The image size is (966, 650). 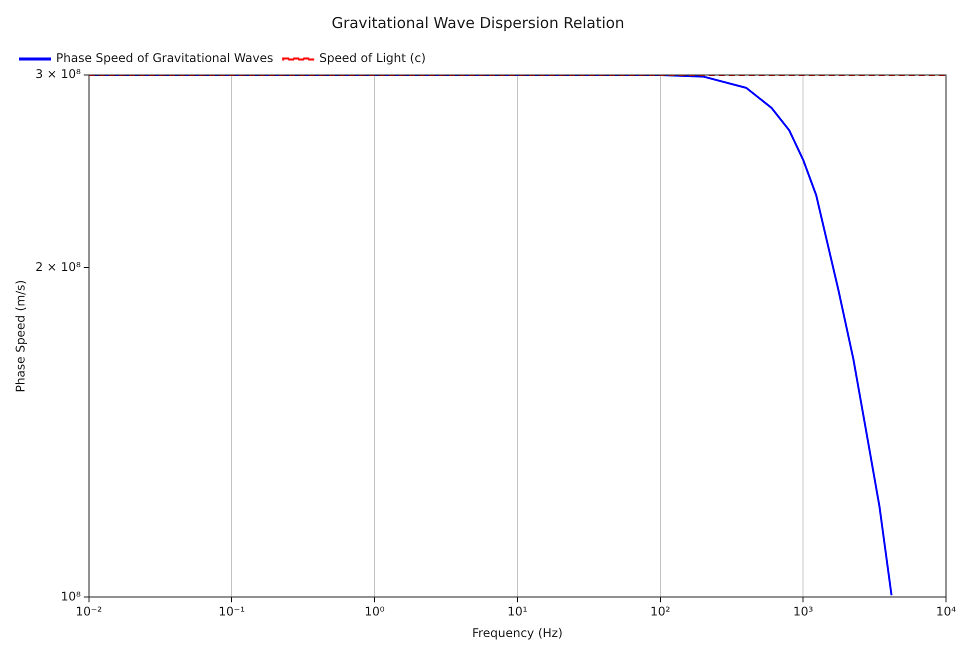 I want to click on legend-label: Speed of Light (c), so click(x=372, y=58).